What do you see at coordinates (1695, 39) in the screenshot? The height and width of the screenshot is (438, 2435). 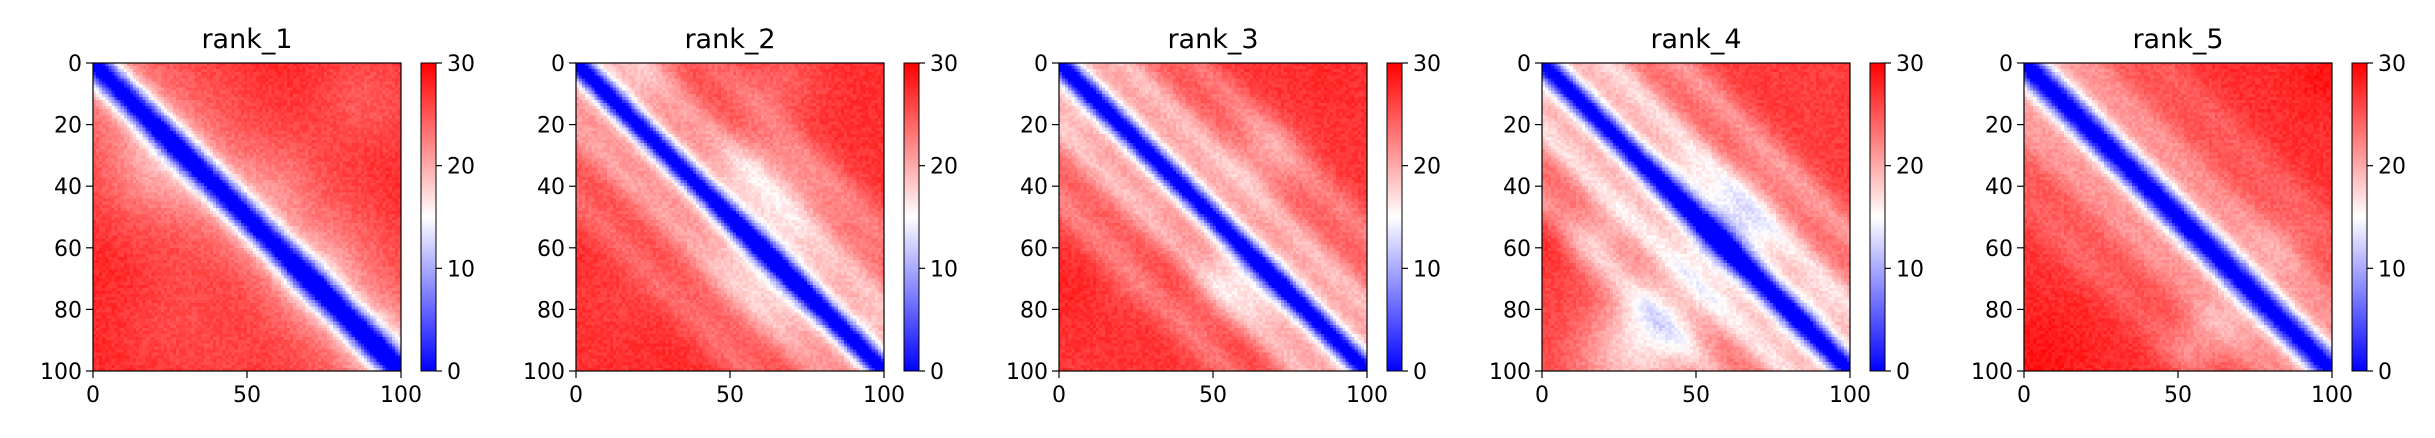 I see `chart-title: rank_4` at bounding box center [1695, 39].